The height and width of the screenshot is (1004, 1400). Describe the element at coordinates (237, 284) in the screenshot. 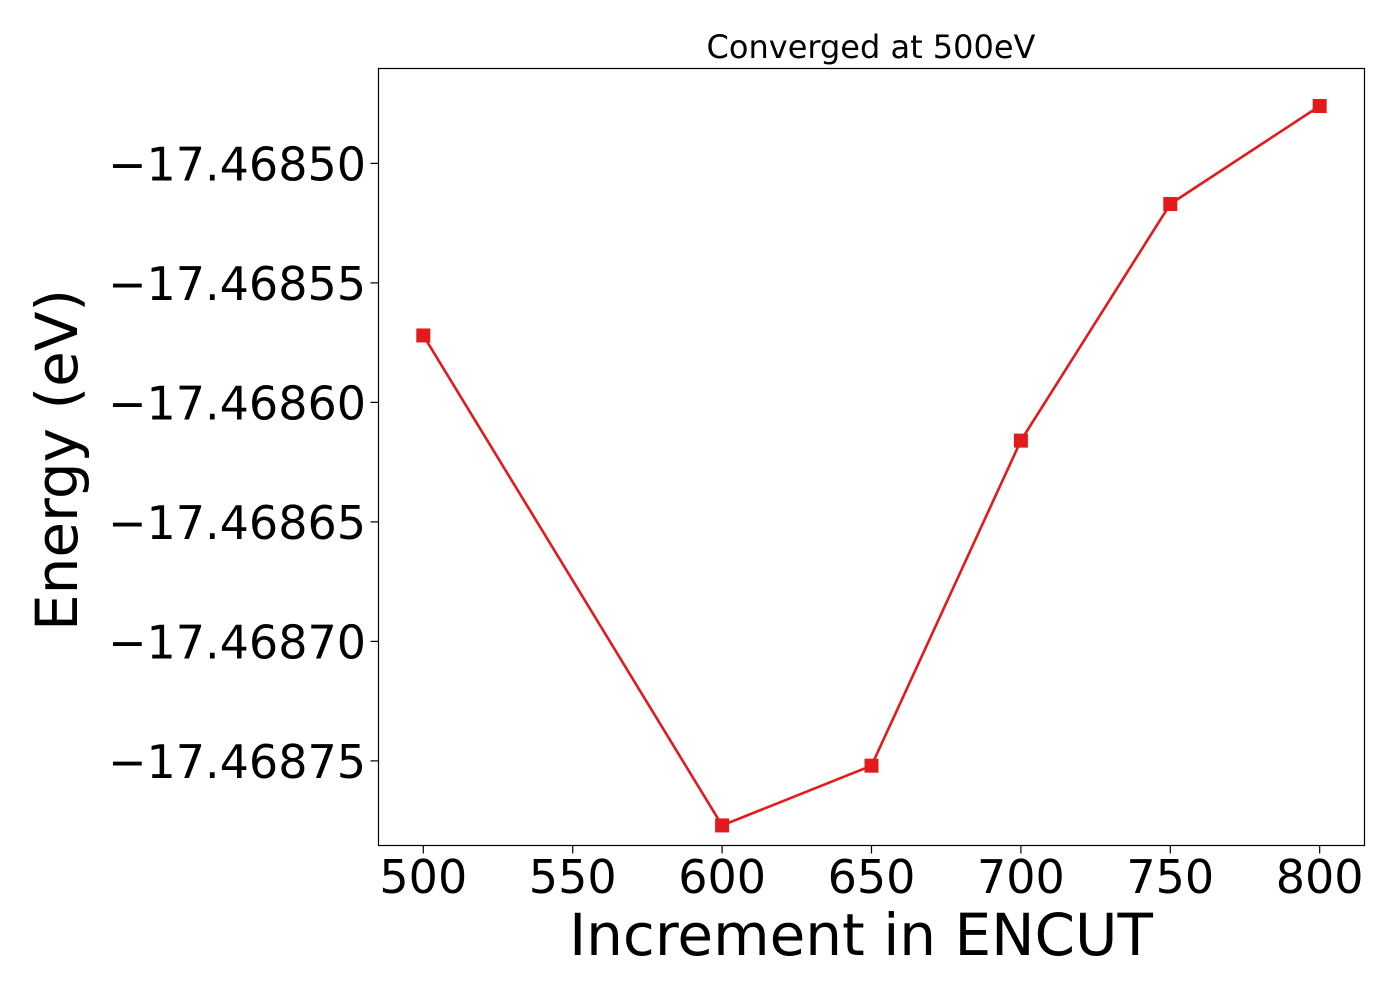

I see `y-tick-label: −17.46855` at that location.